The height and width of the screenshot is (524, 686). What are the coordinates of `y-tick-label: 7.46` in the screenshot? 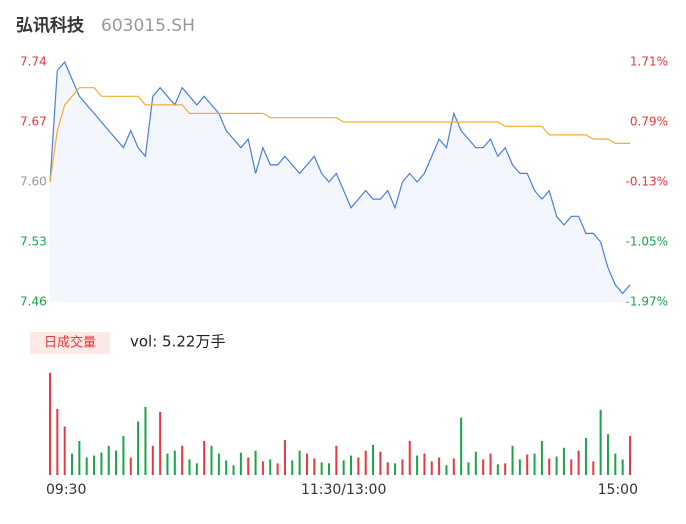 It's located at (33, 302).